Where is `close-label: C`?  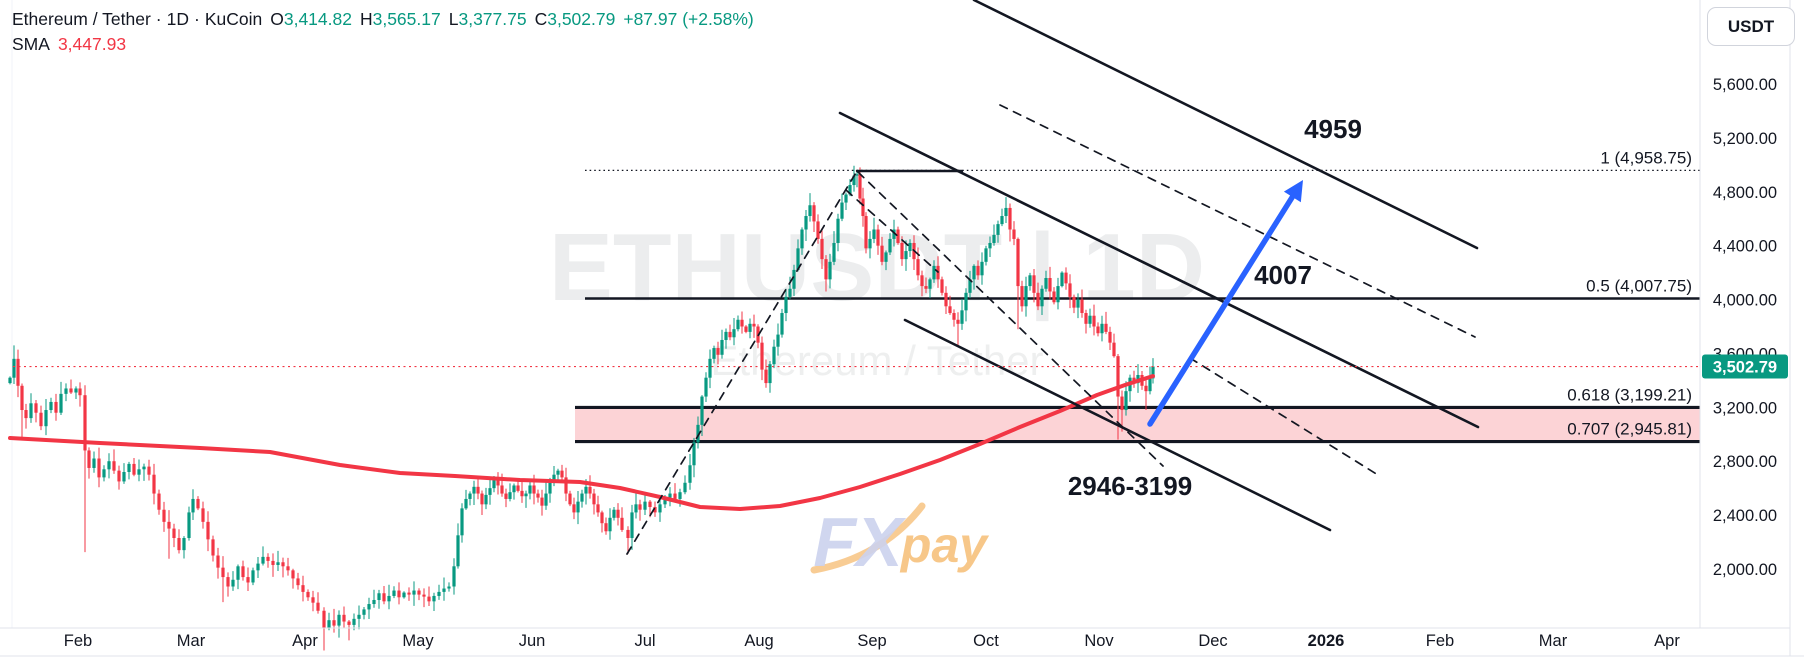 close-label: C is located at coordinates (541, 19).